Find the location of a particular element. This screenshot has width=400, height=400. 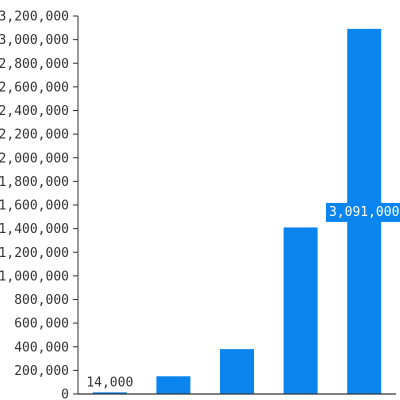

y-tick-label: 2,600,000 is located at coordinates (34, 87).